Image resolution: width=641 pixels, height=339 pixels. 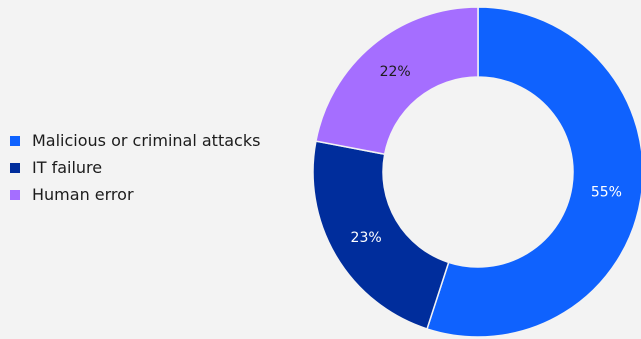 What do you see at coordinates (15, 140) in the screenshot?
I see `legend-swatch-malicious-attacks` at bounding box center [15, 140].